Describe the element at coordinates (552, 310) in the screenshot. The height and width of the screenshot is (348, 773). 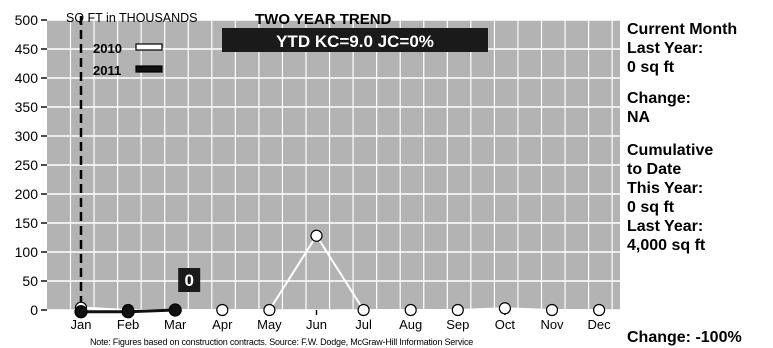
I see `point-2010-Nov` at that location.